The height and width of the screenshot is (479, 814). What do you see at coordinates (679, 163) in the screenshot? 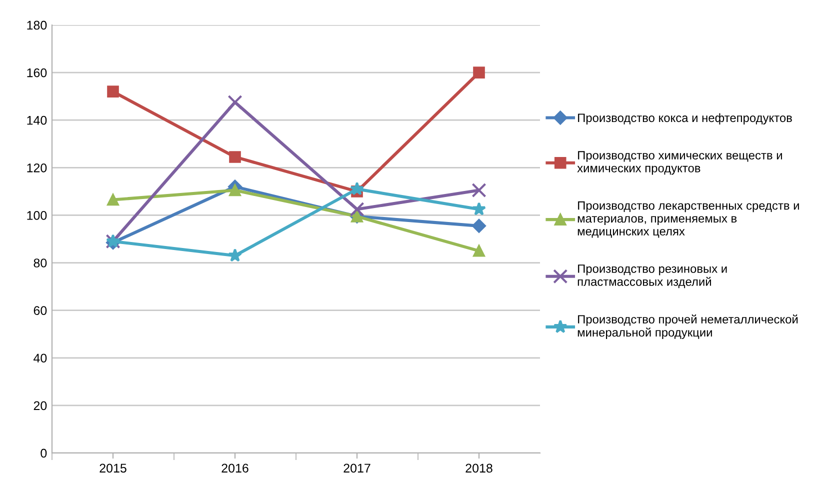
I see `legend-label: Производство химических веществ и химических продуктов` at bounding box center [679, 163].